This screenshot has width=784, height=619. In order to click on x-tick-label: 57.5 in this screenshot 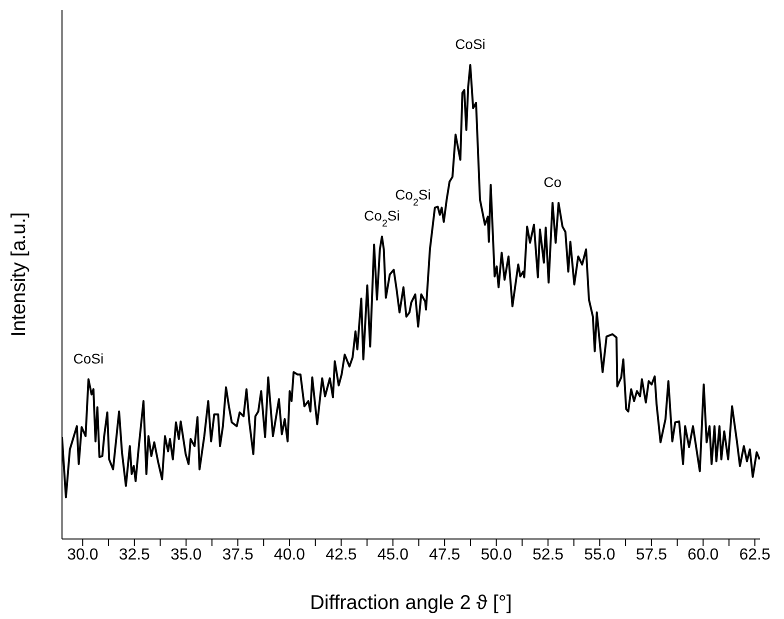, I will do `click(652, 555)`.